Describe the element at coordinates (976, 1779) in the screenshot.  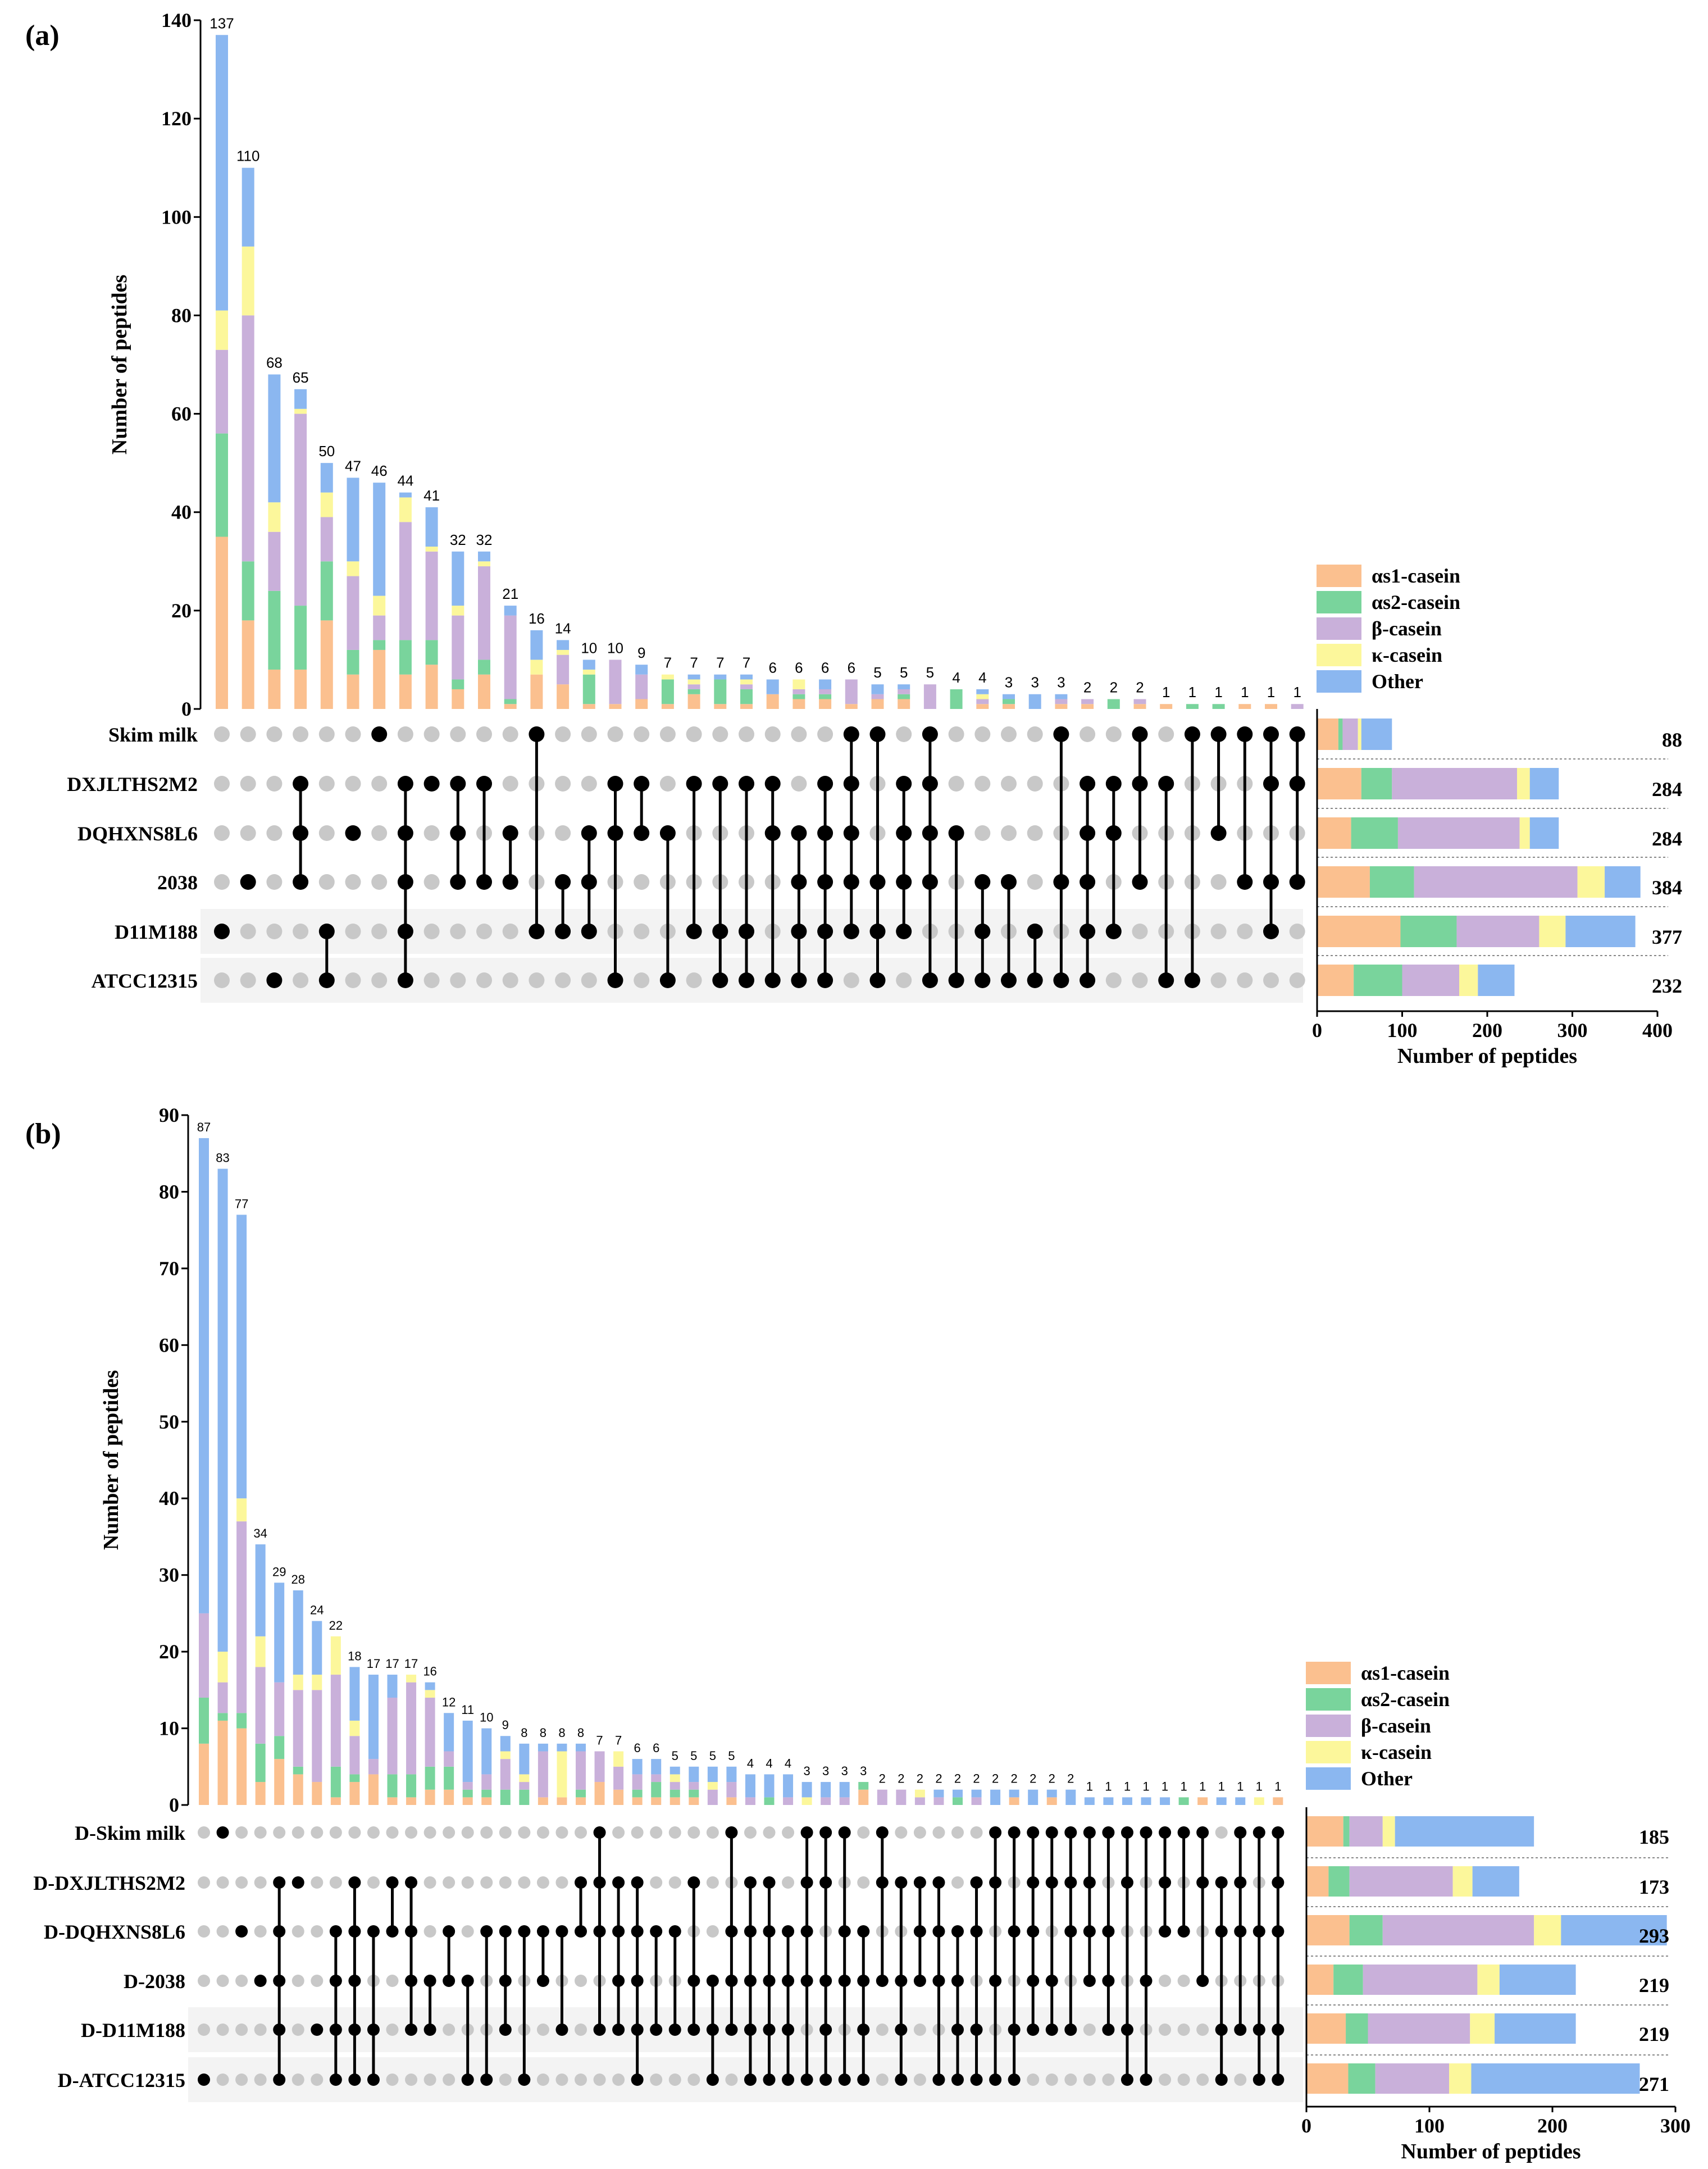
I see `bar-value-label: 2` at that location.